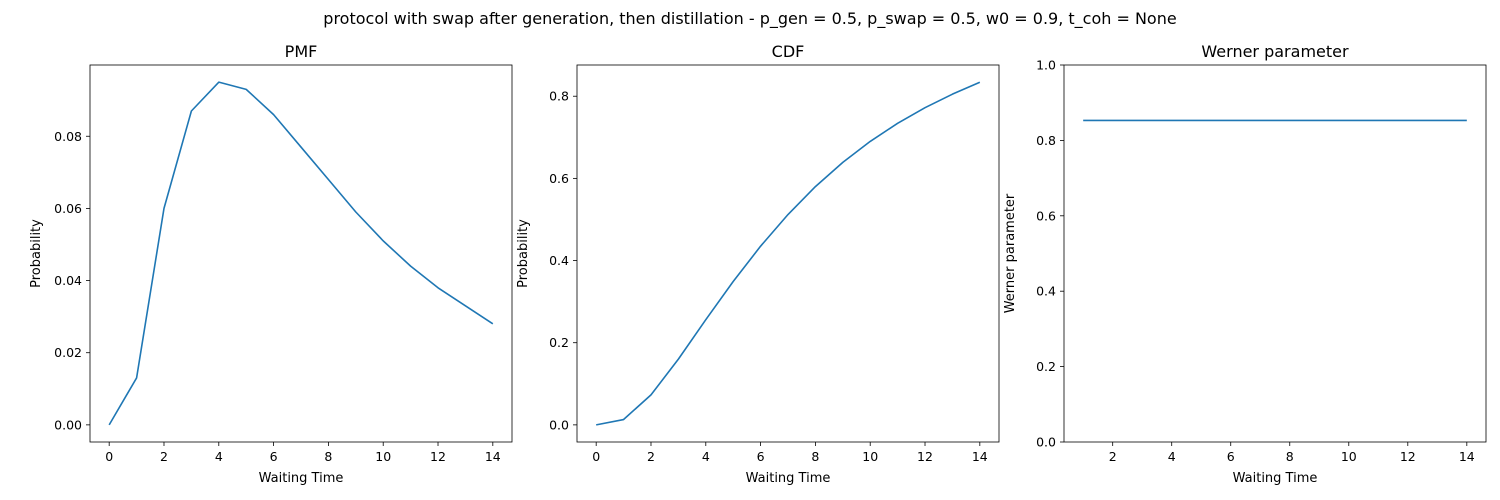 This screenshot has width=1500, height=500. What do you see at coordinates (301, 51) in the screenshot?
I see `chart-title: PMF` at bounding box center [301, 51].